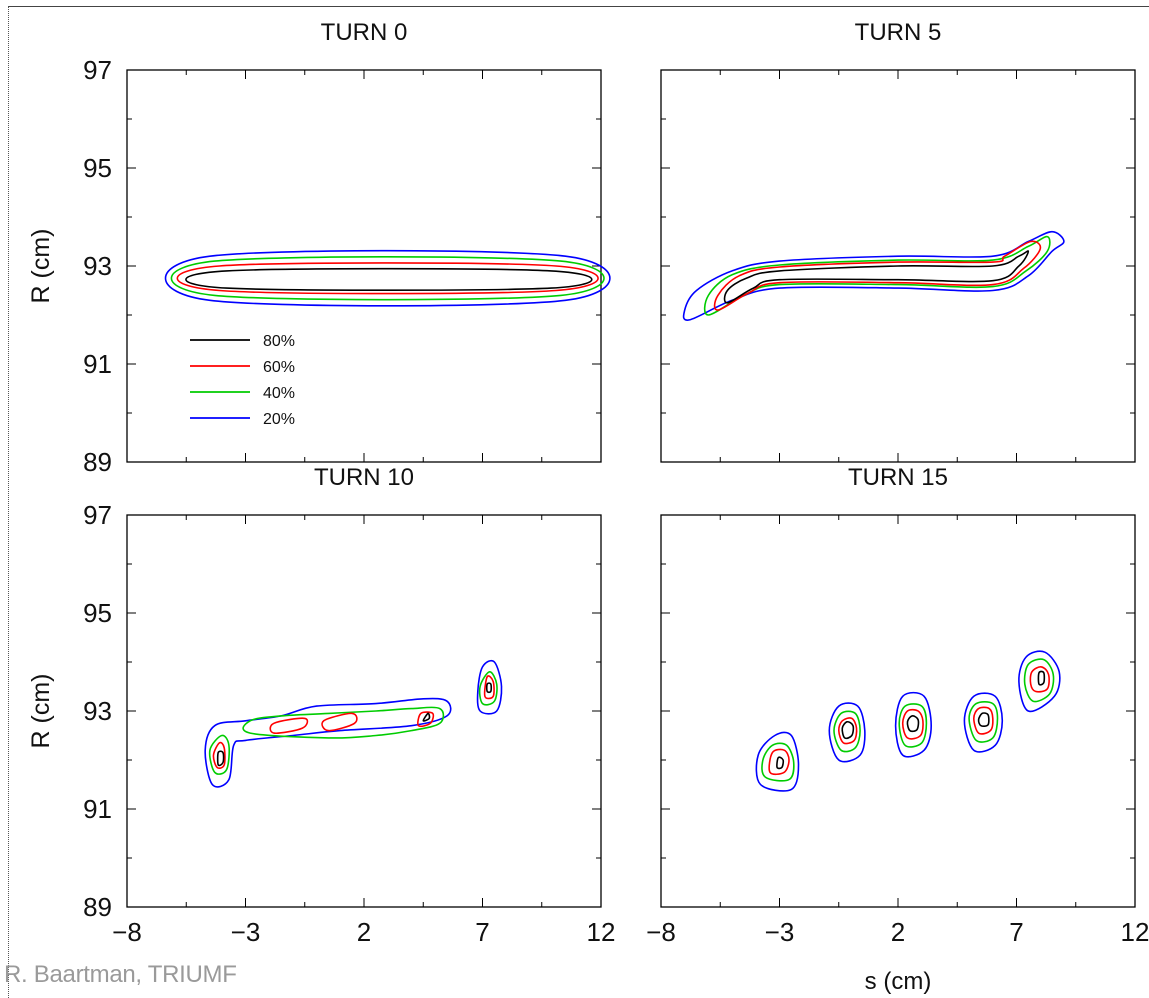 This screenshot has width=1149, height=998. Describe the element at coordinates (120, 974) in the screenshot. I see `credit-text: R. Baartman, TRIUMF` at that location.